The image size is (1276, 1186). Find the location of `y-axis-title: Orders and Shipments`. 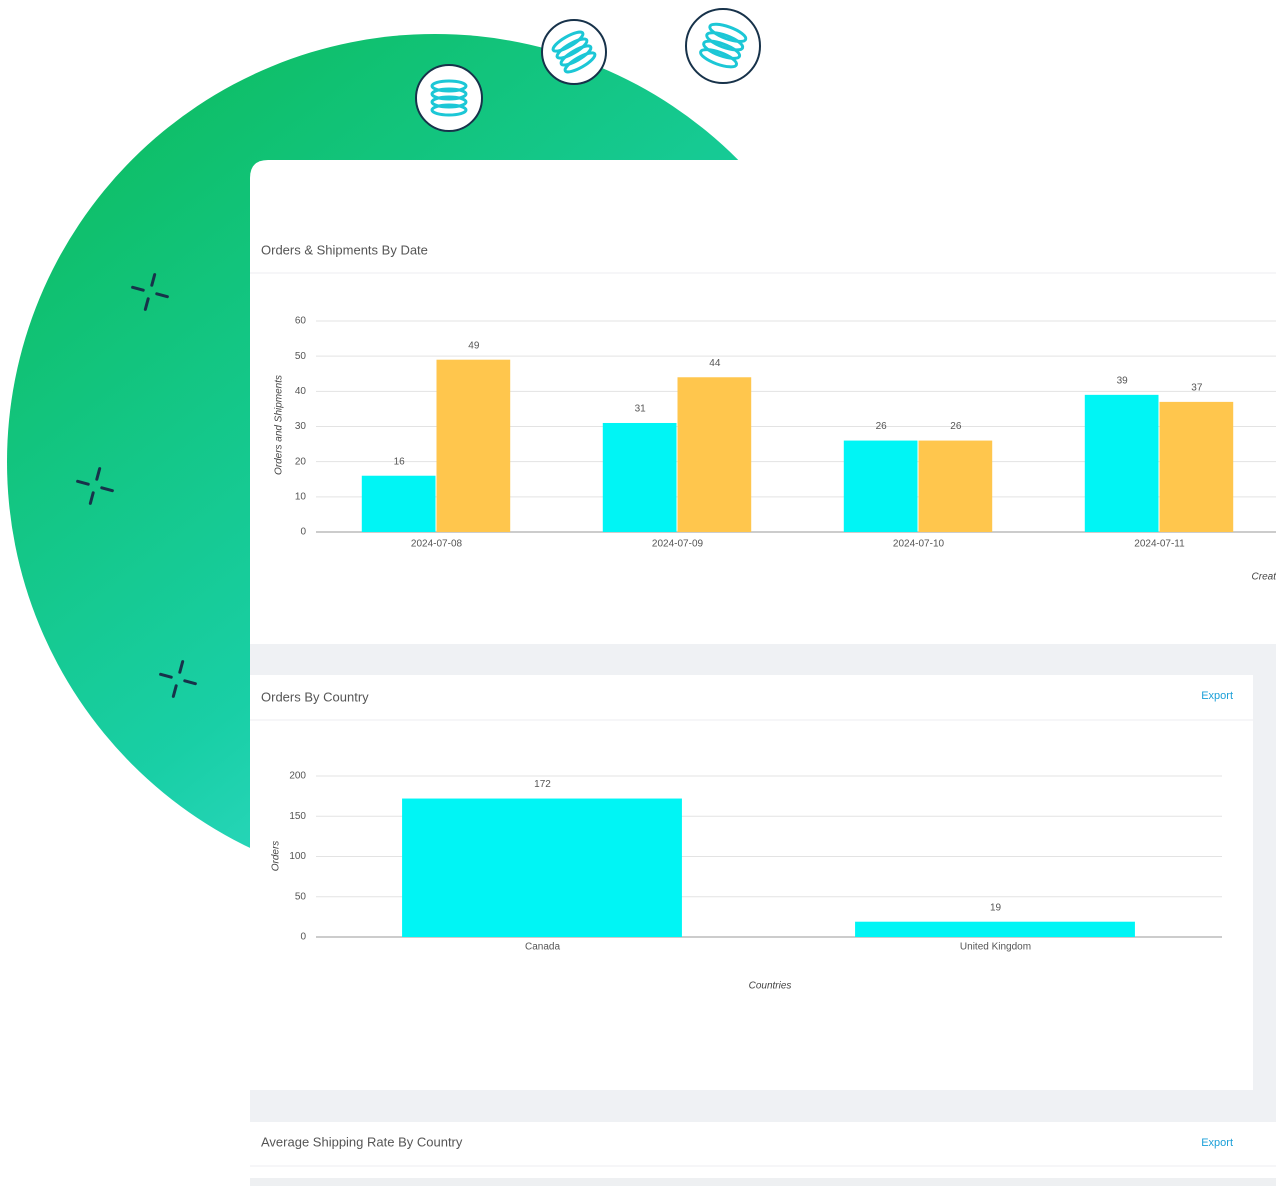

y-axis-title: Orders and Shipments is located at coordinates (279, 425).